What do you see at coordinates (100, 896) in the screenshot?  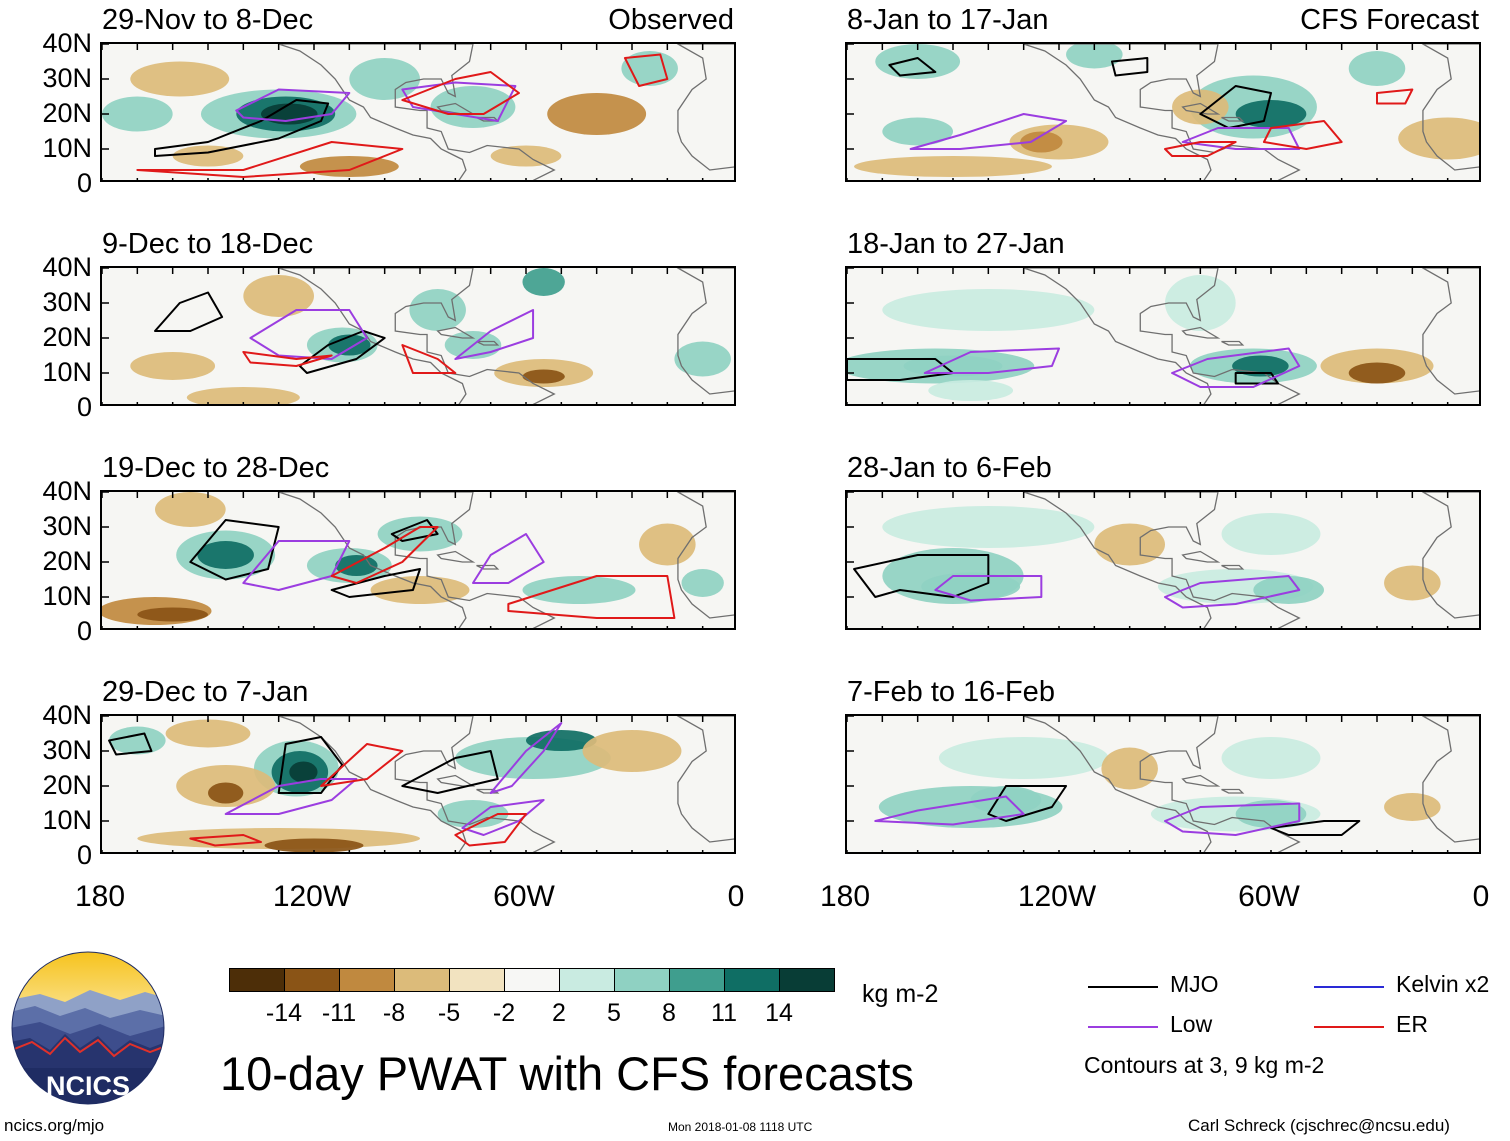 I see `x-tick-label: 180` at bounding box center [100, 896].